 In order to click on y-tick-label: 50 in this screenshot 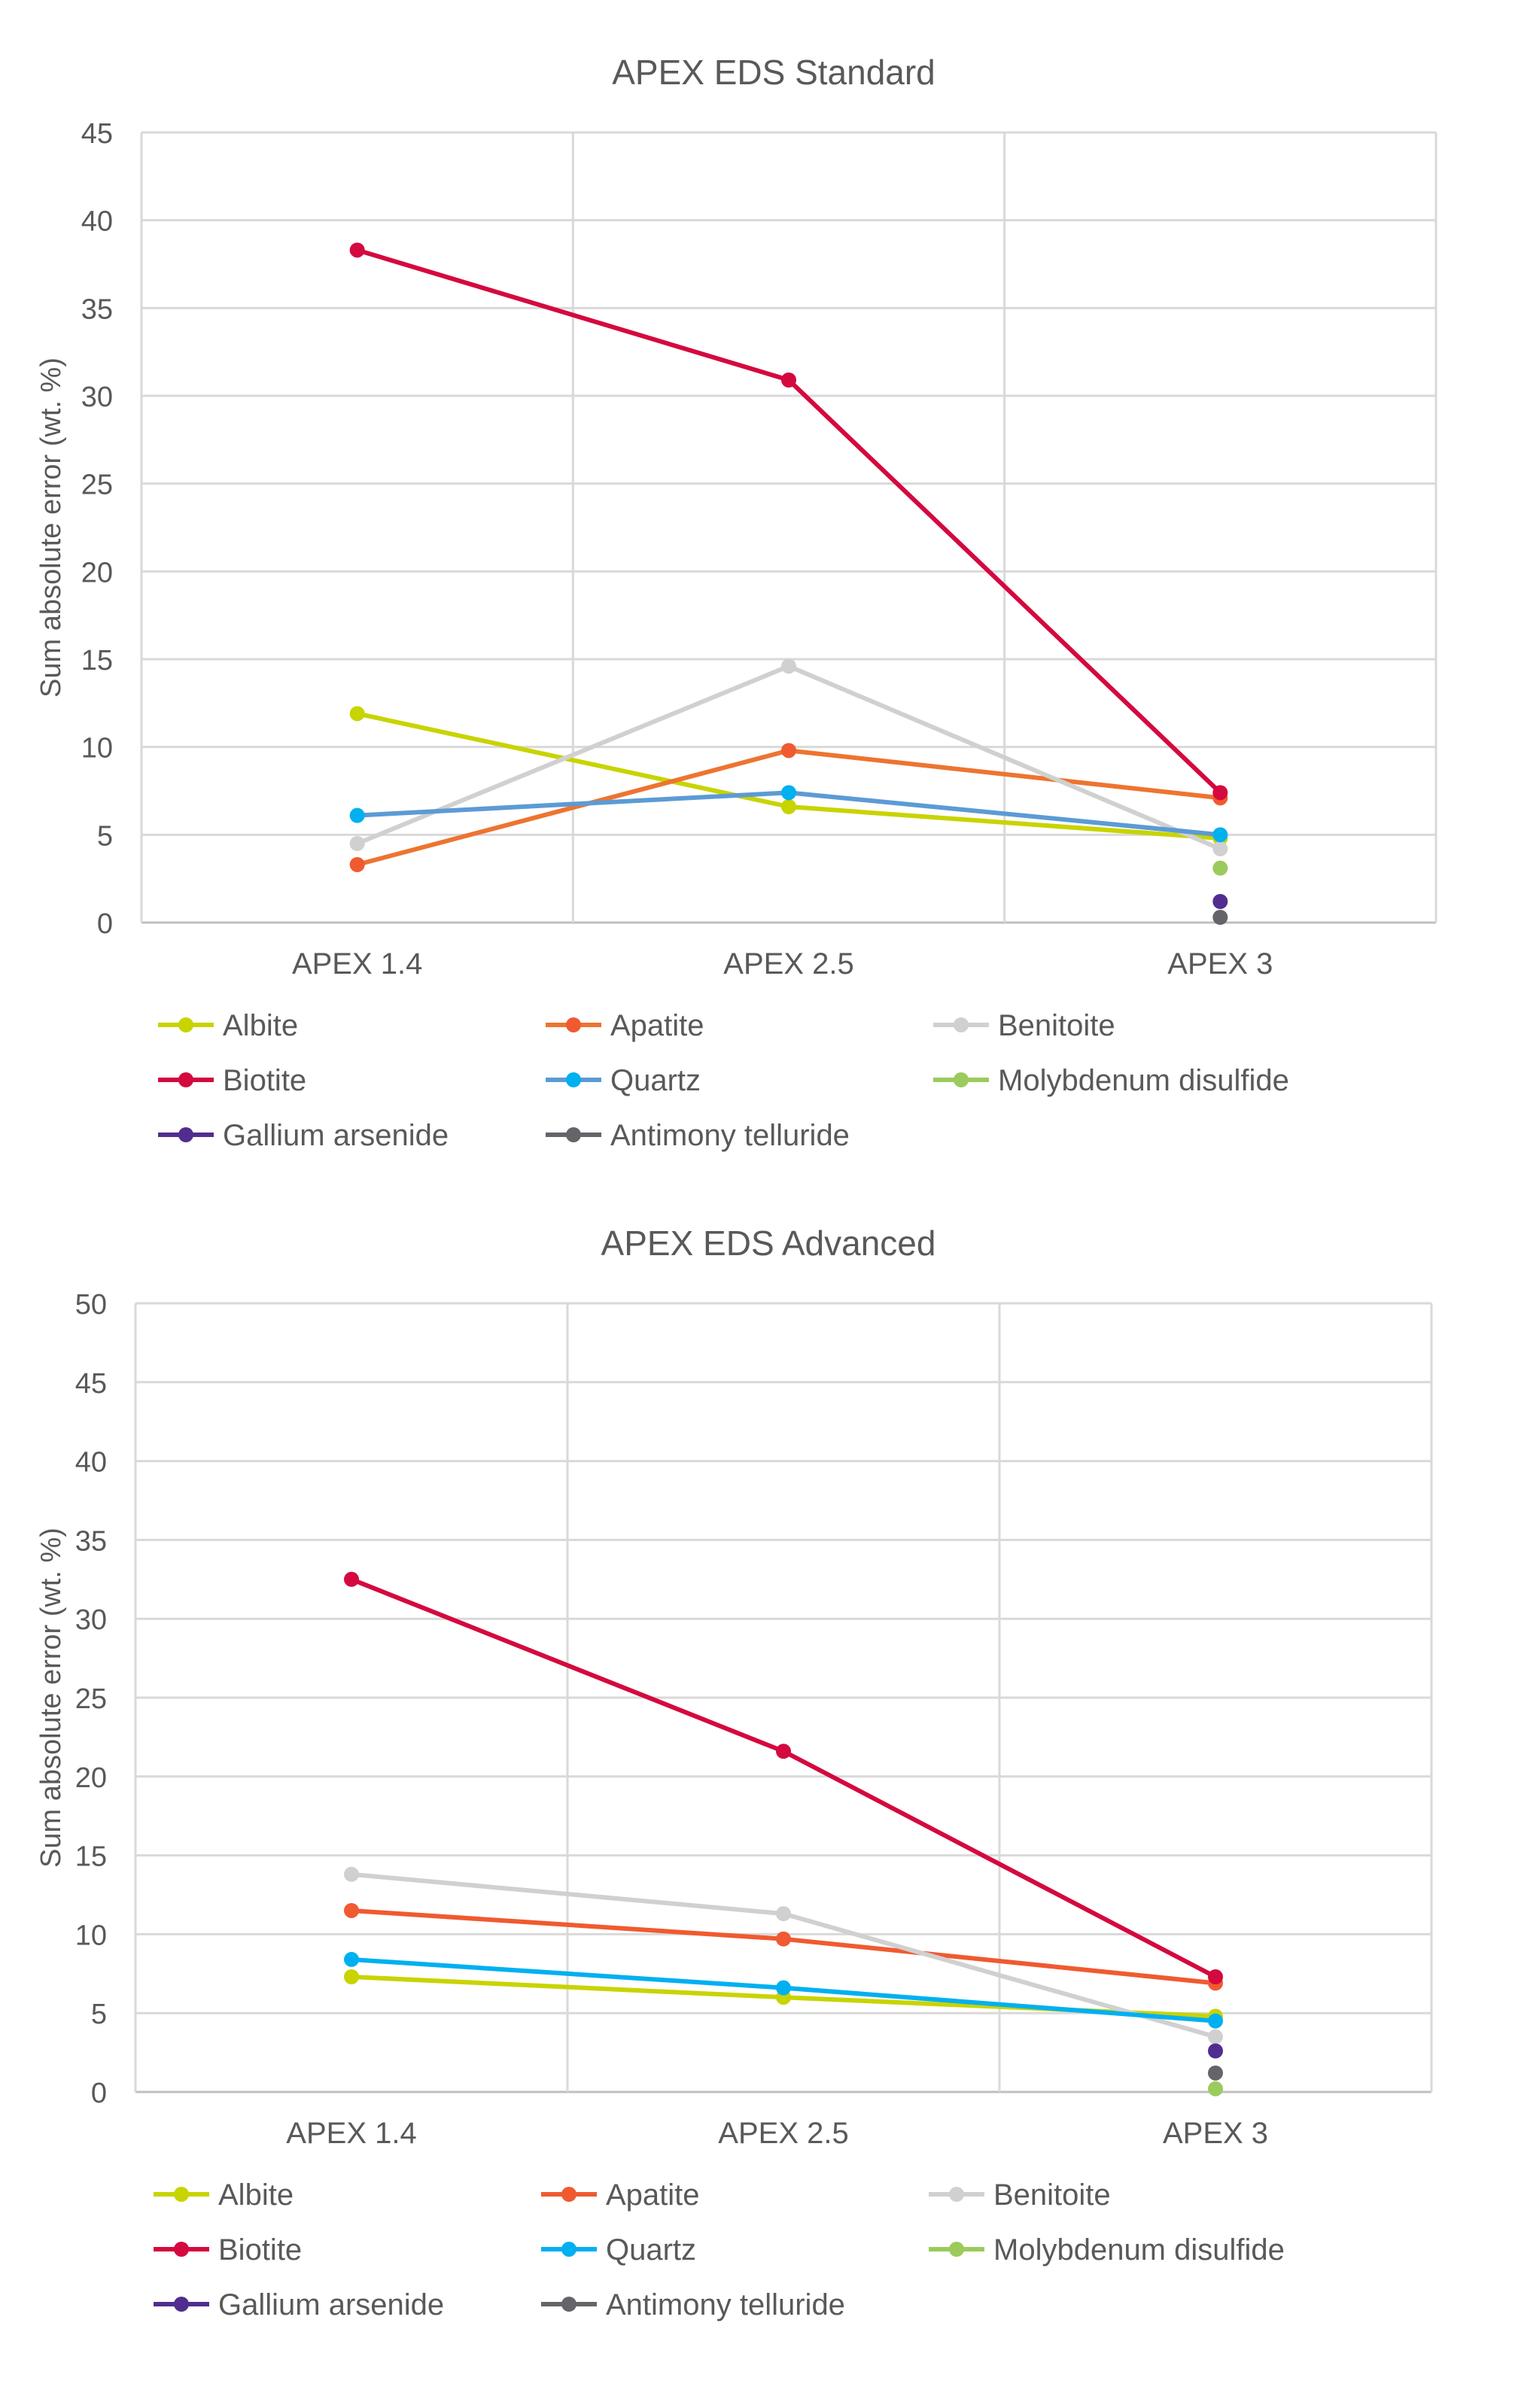, I will do `click(91, 1305)`.